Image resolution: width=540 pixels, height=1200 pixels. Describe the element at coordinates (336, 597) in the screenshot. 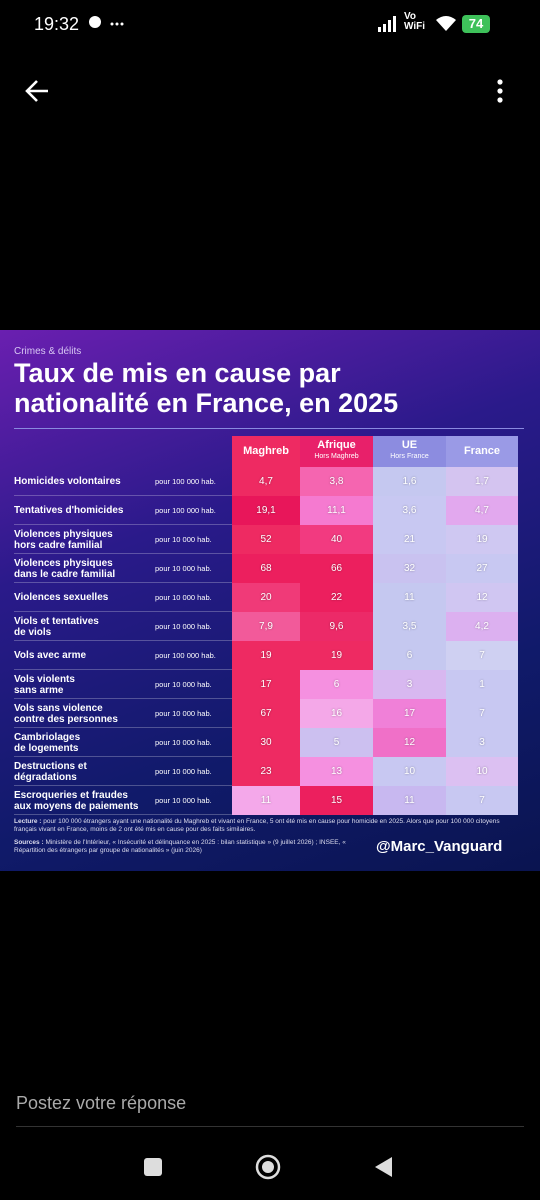

I see `table-cell: 22` at that location.